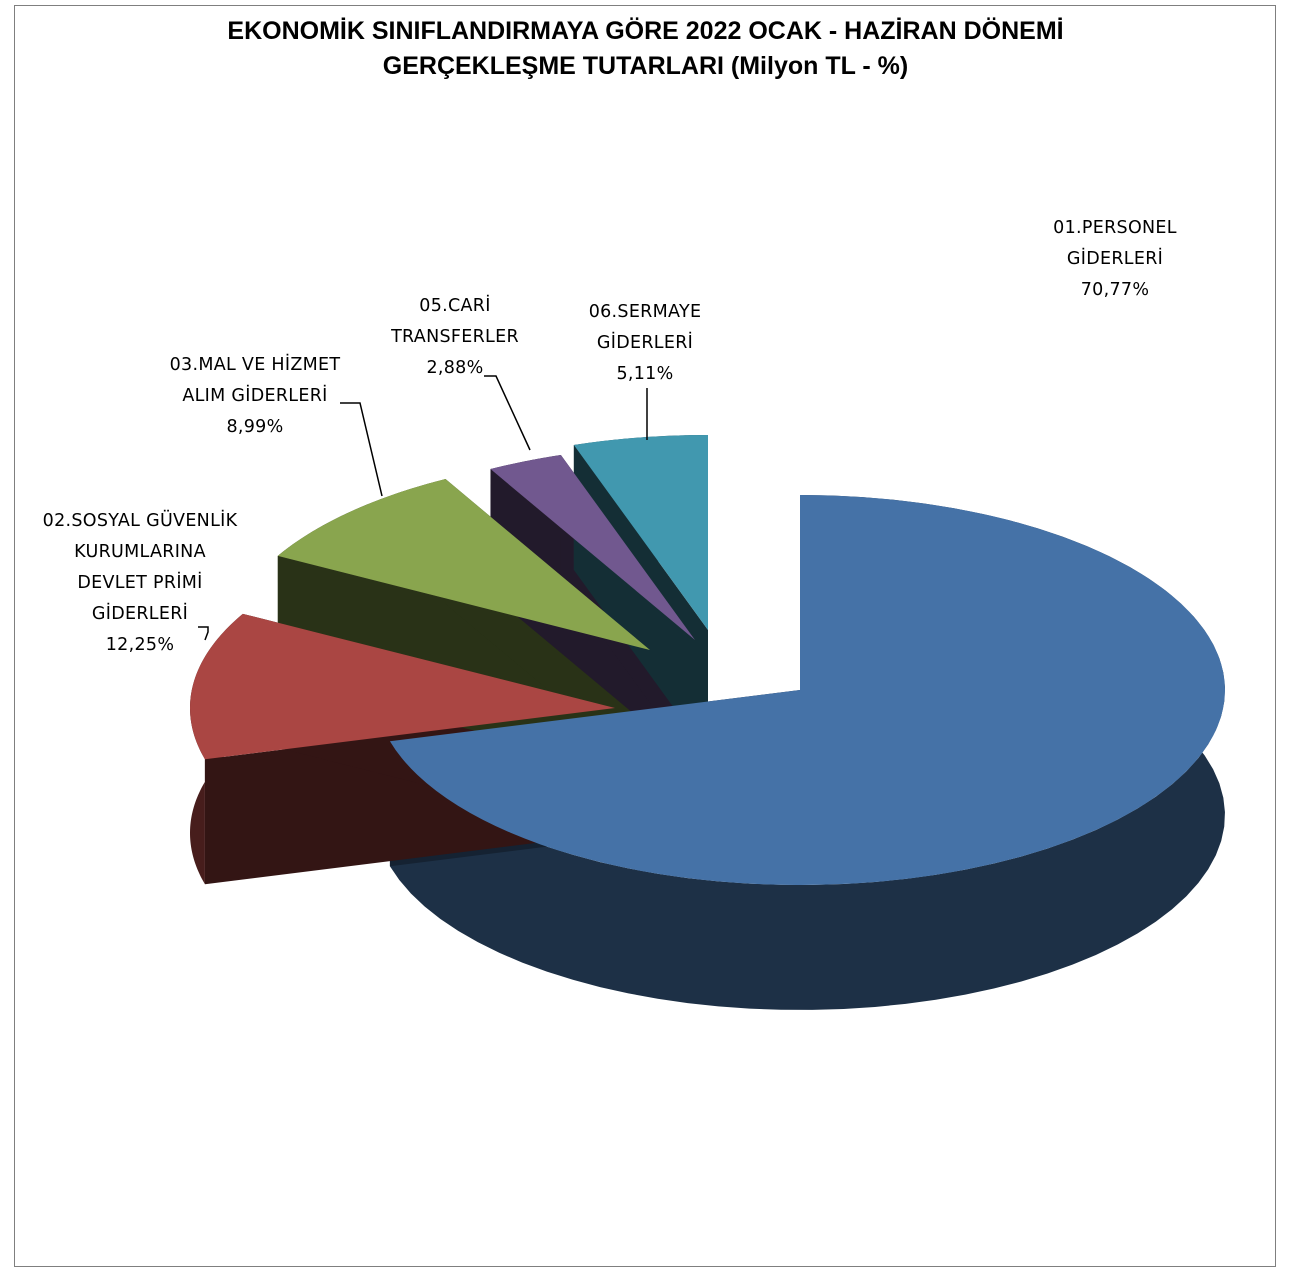 This screenshot has height=1267, width=1291. What do you see at coordinates (645, 374) in the screenshot?
I see `label-sermaye-percent: 5,11%` at bounding box center [645, 374].